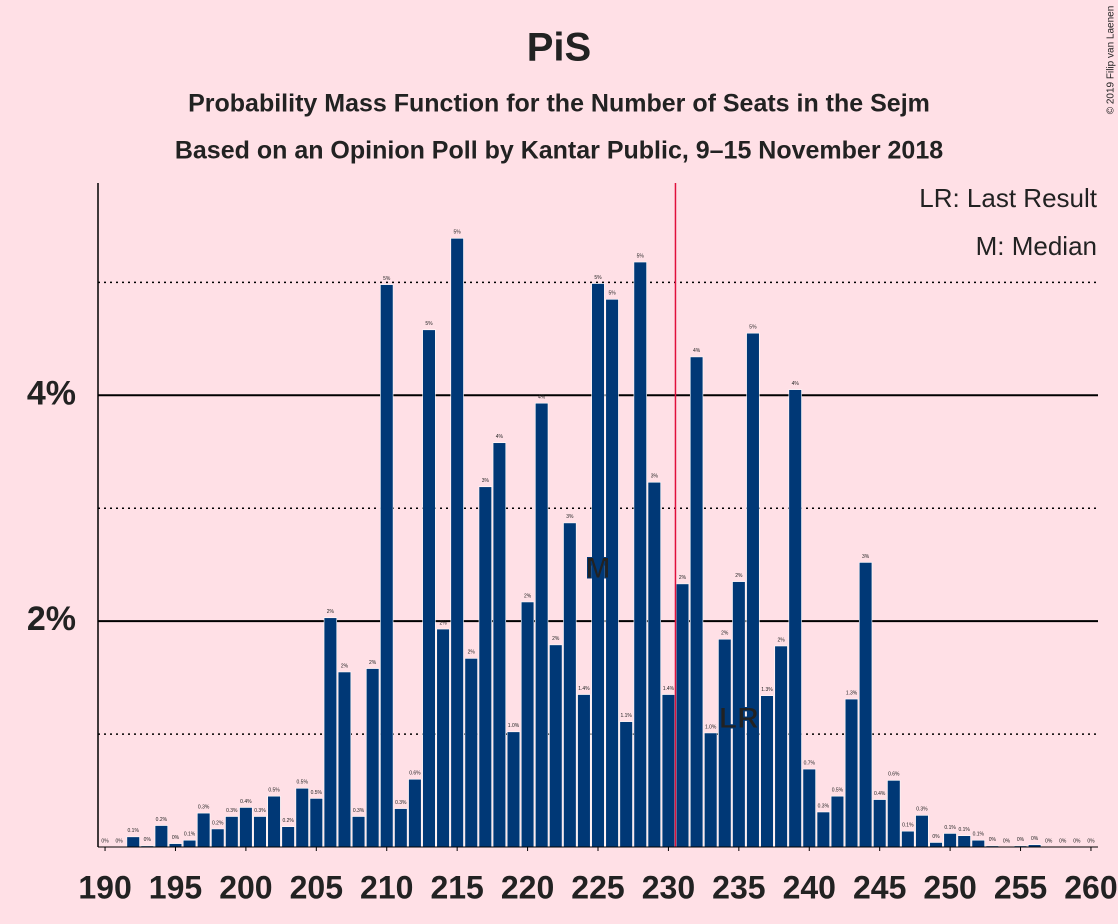 The height and width of the screenshot is (924, 1118). Describe the element at coordinates (668, 887) in the screenshot. I see `x-tick-label: 230` at that location.